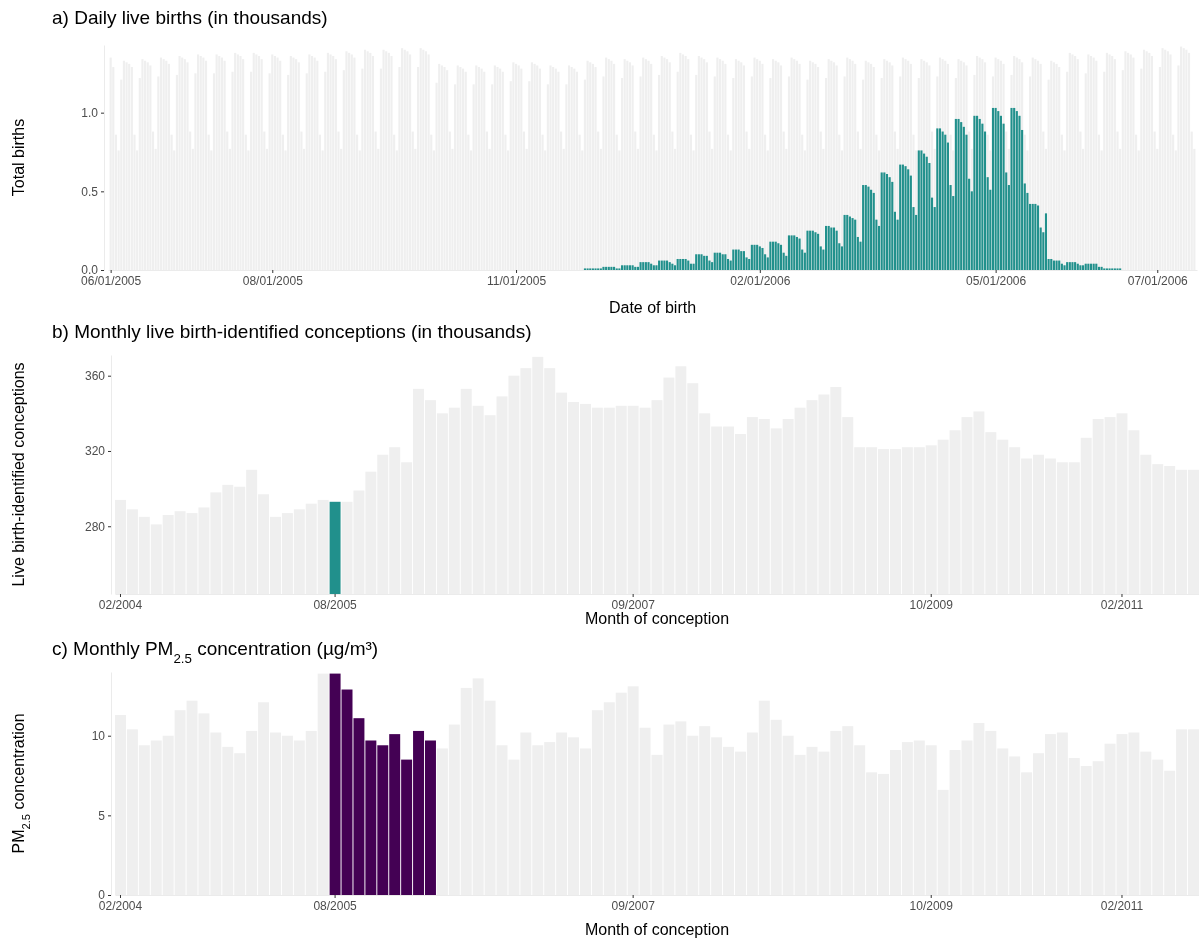  Describe the element at coordinates (90, 113) in the screenshot. I see `y-tick-label: 1.0` at that location.